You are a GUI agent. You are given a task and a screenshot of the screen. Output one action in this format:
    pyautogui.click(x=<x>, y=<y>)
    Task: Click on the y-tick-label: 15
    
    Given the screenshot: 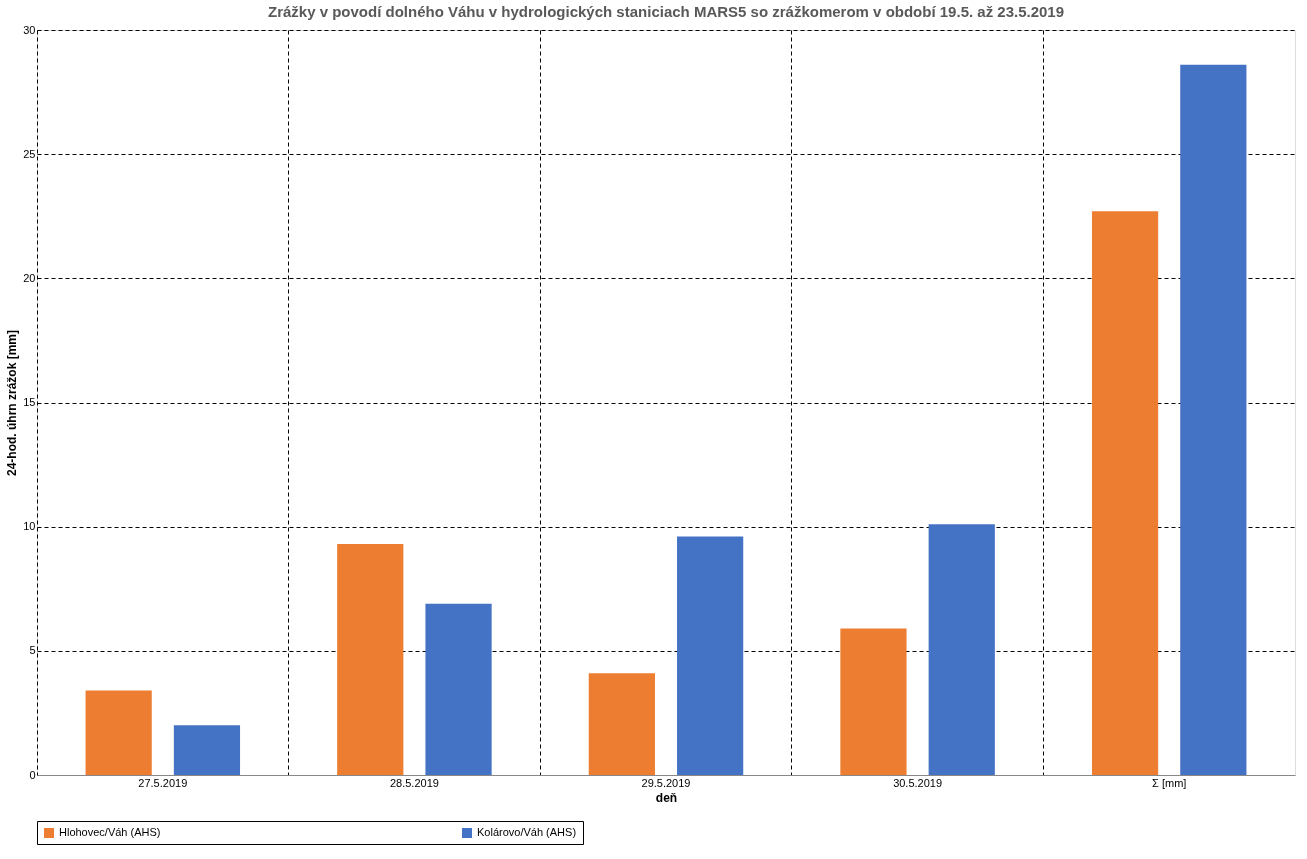 What is the action you would take?
    pyautogui.click(x=29, y=402)
    